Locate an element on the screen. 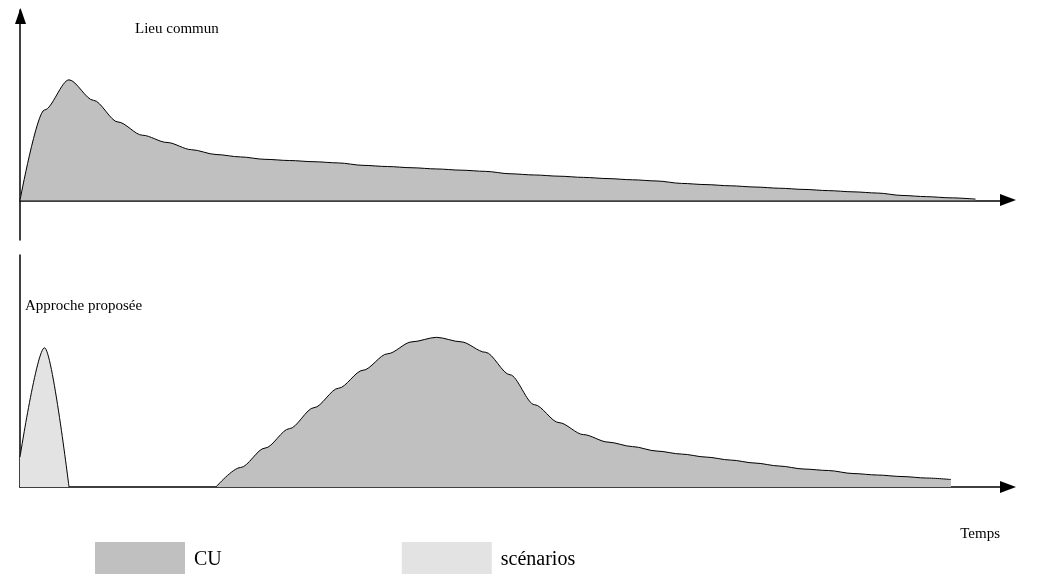  x-axis-title: Temps is located at coordinates (980, 532).